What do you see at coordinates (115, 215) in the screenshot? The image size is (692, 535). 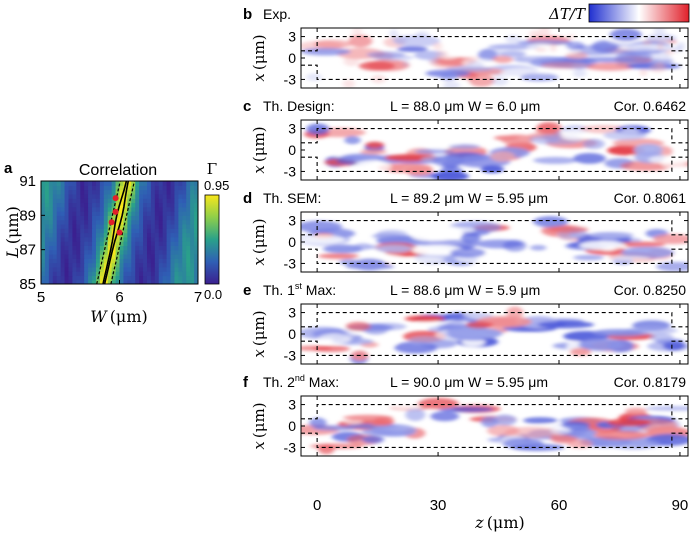 I see `correlation-markers` at bounding box center [115, 215].